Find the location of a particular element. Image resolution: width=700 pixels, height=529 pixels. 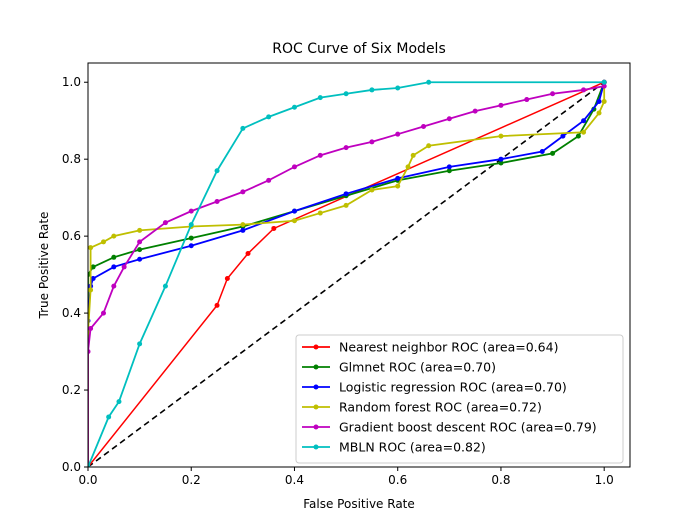

x-tick-label: 0.8 is located at coordinates (500, 480).